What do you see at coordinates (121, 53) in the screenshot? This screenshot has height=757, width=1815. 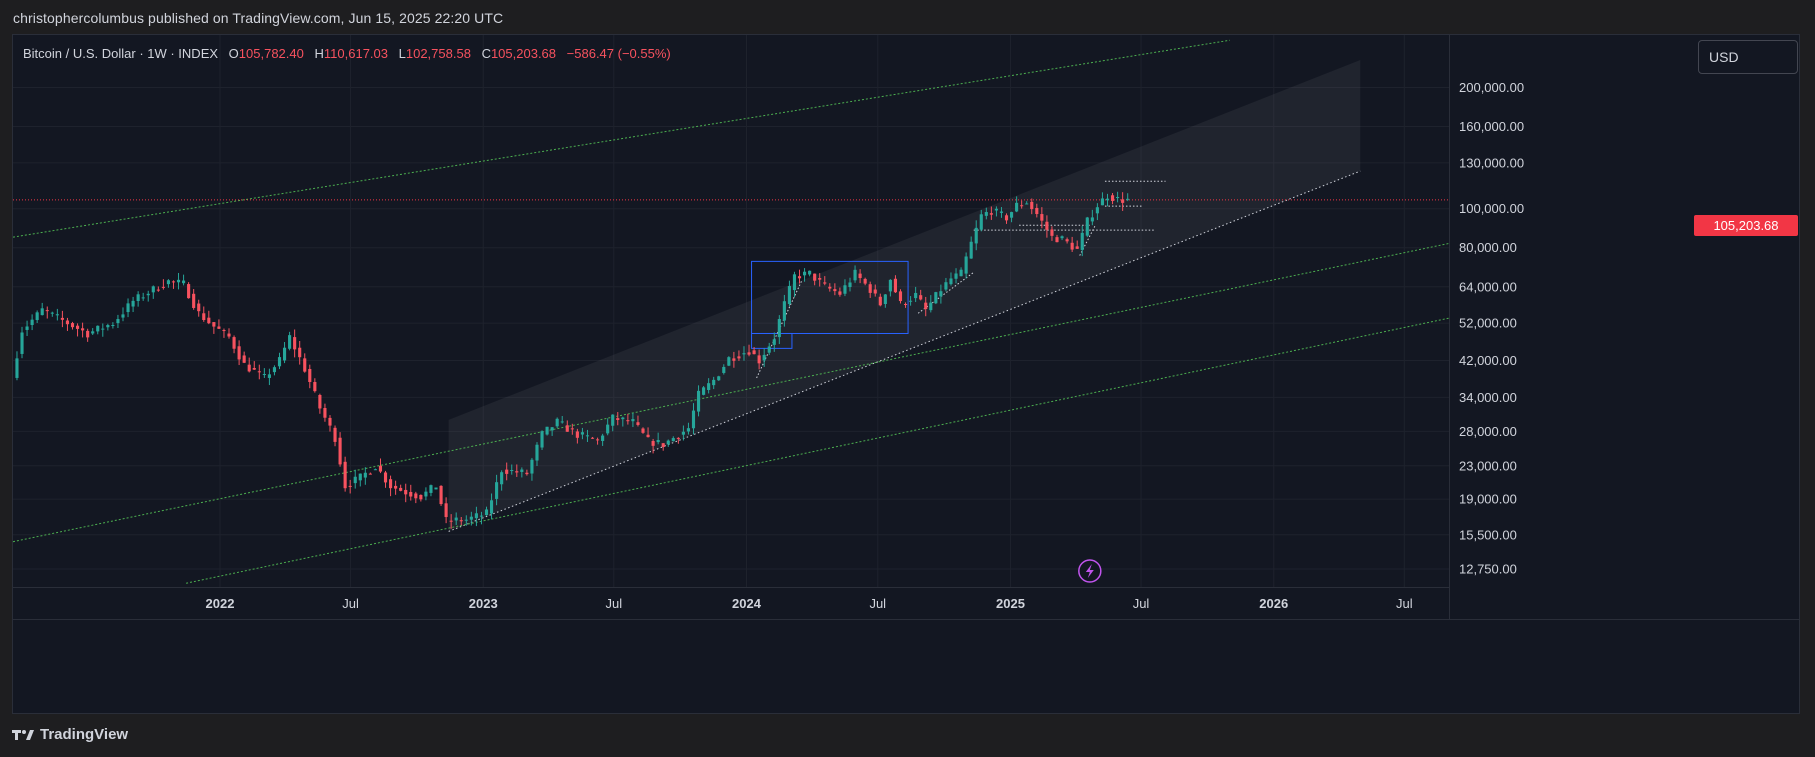 I see `symbol-title: Bitcoin / U.S. Dollar · 1W · INDEX` at bounding box center [121, 53].